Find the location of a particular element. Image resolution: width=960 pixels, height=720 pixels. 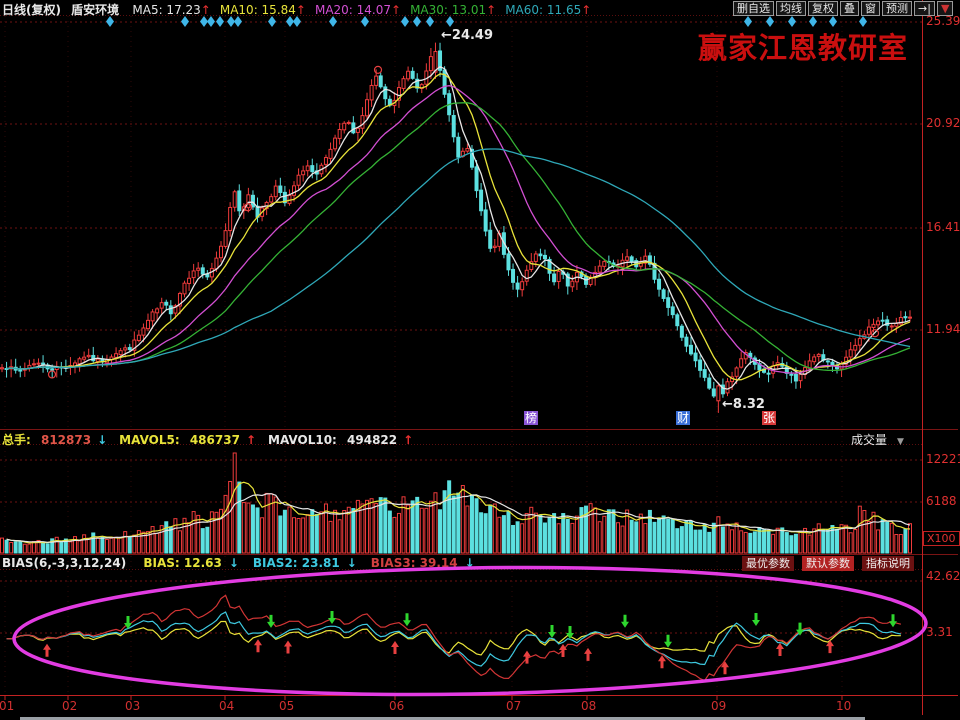

month-label-09: 09 is located at coordinates (719, 706).